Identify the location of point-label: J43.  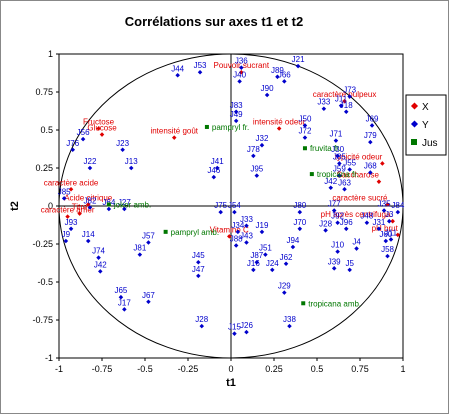
(246, 235).